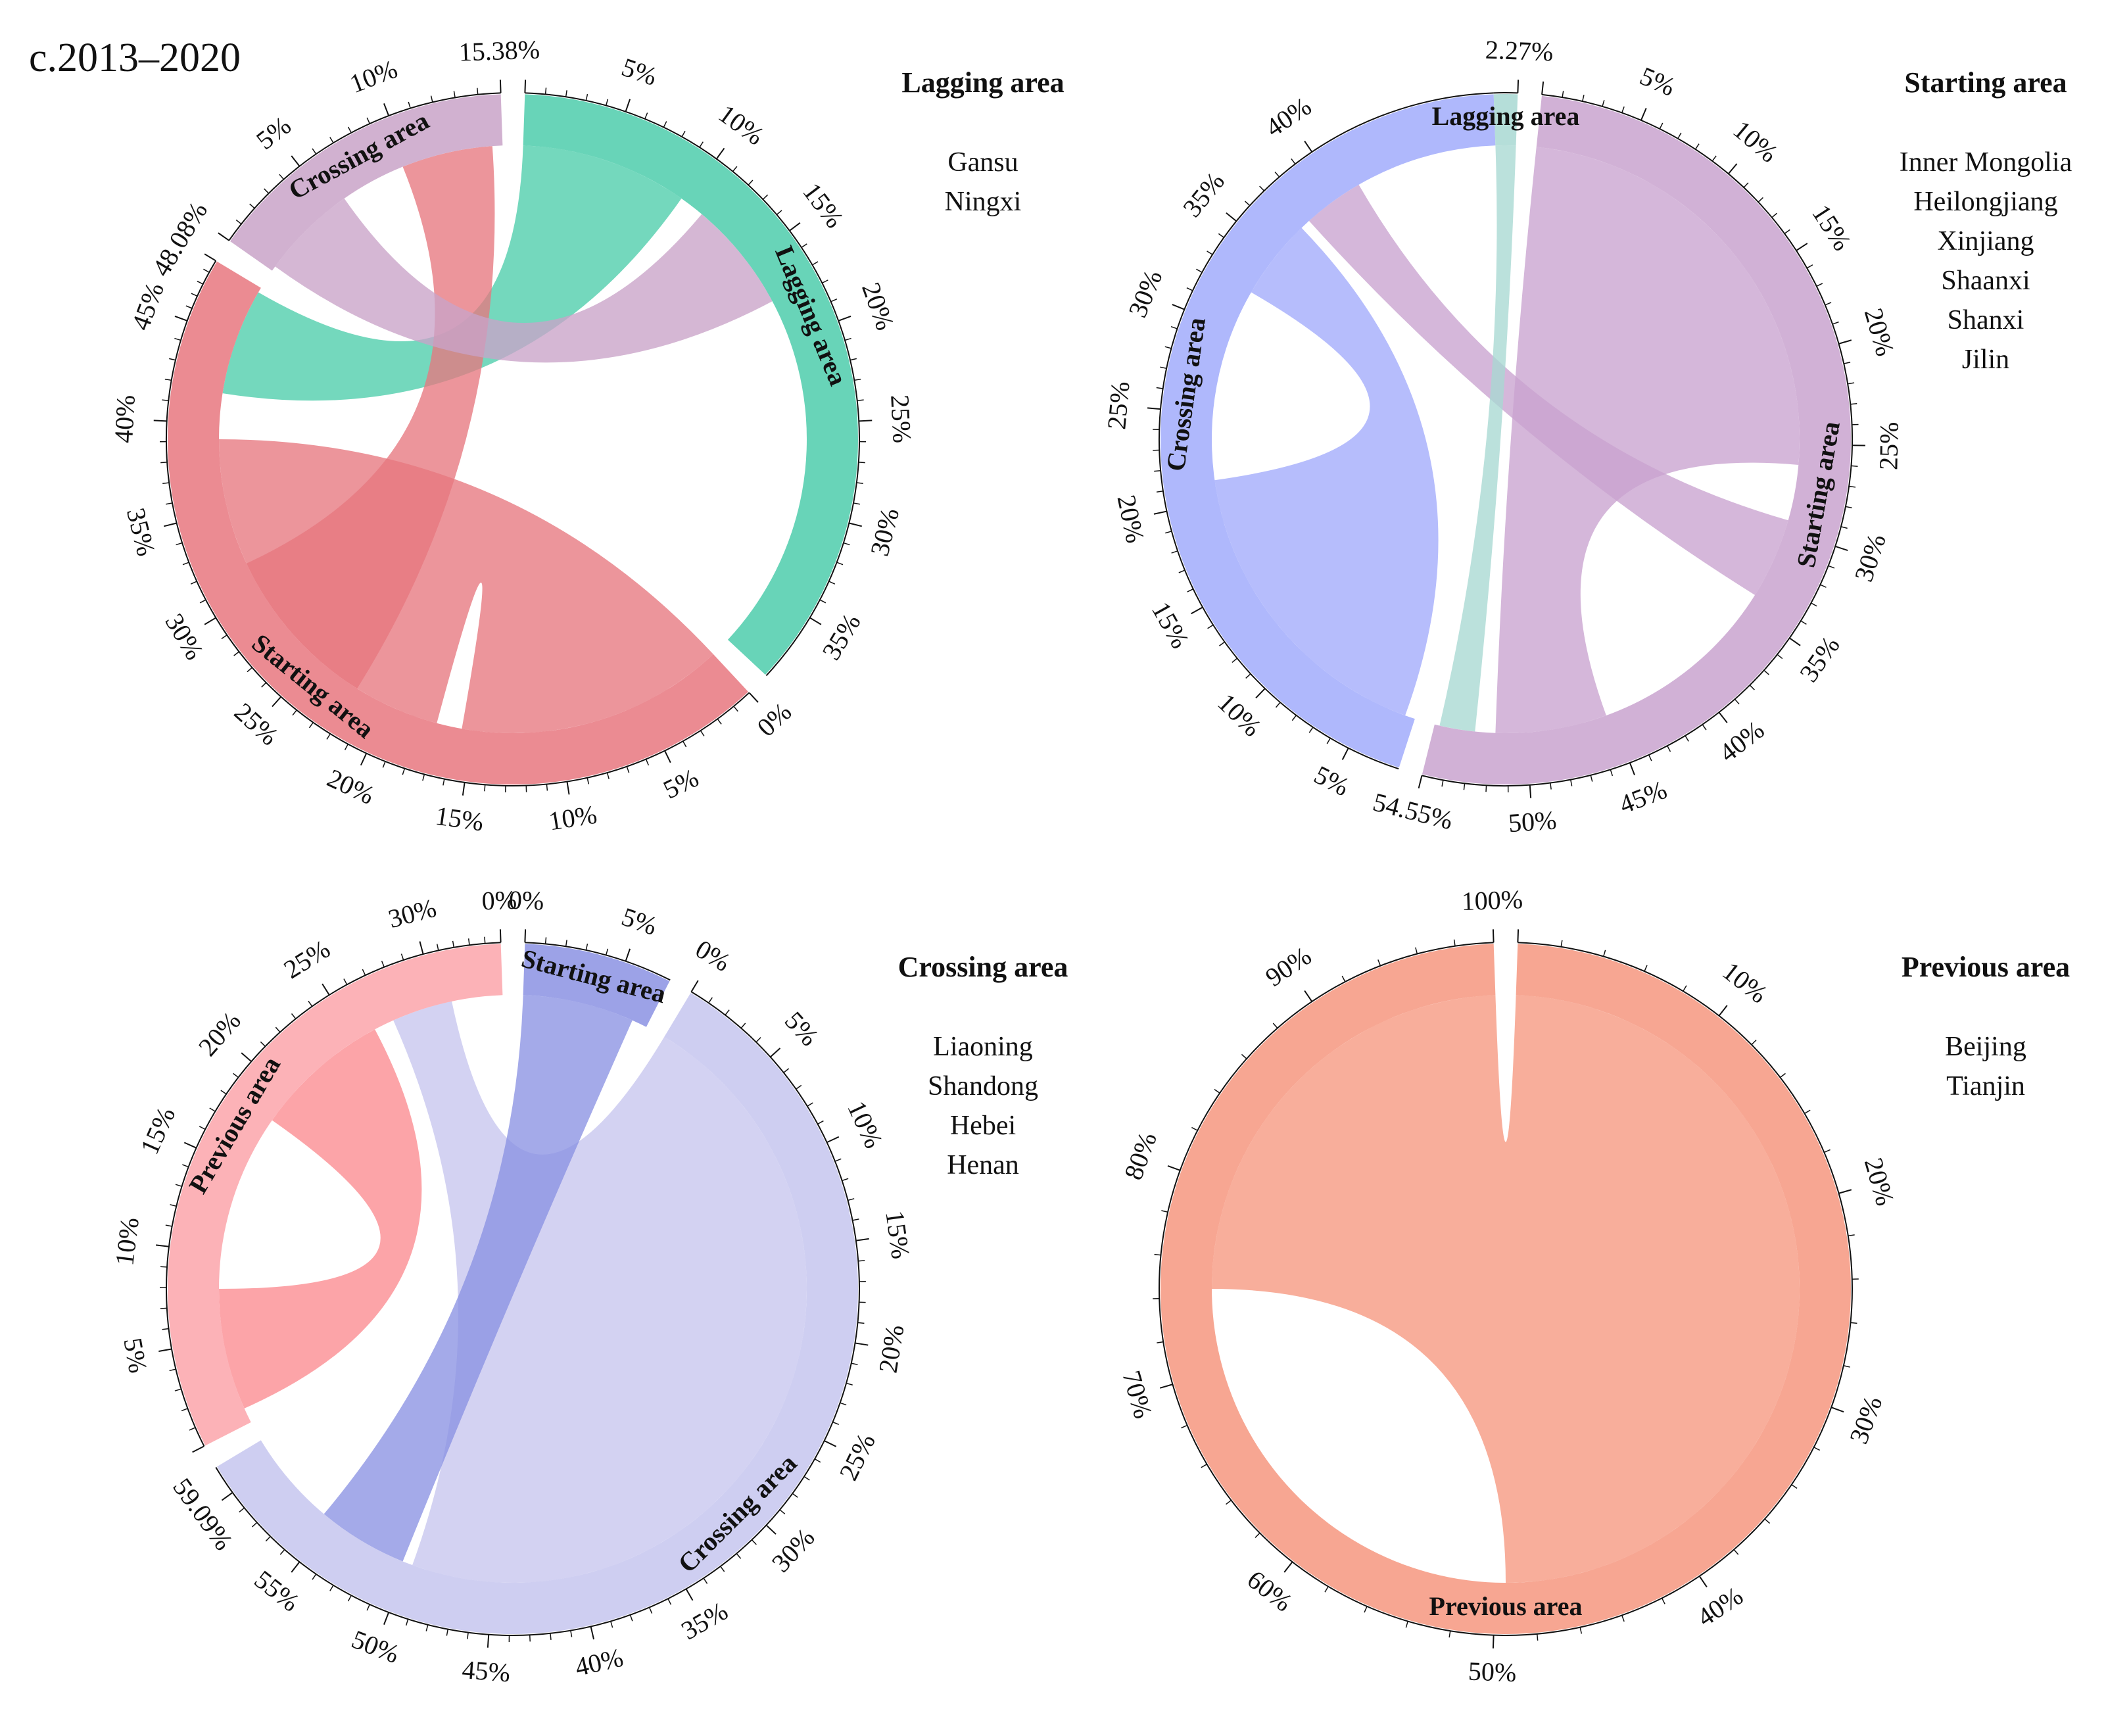 Image resolution: width=2106 pixels, height=1736 pixels. I want to click on sector-arc, so click(1505, 120).